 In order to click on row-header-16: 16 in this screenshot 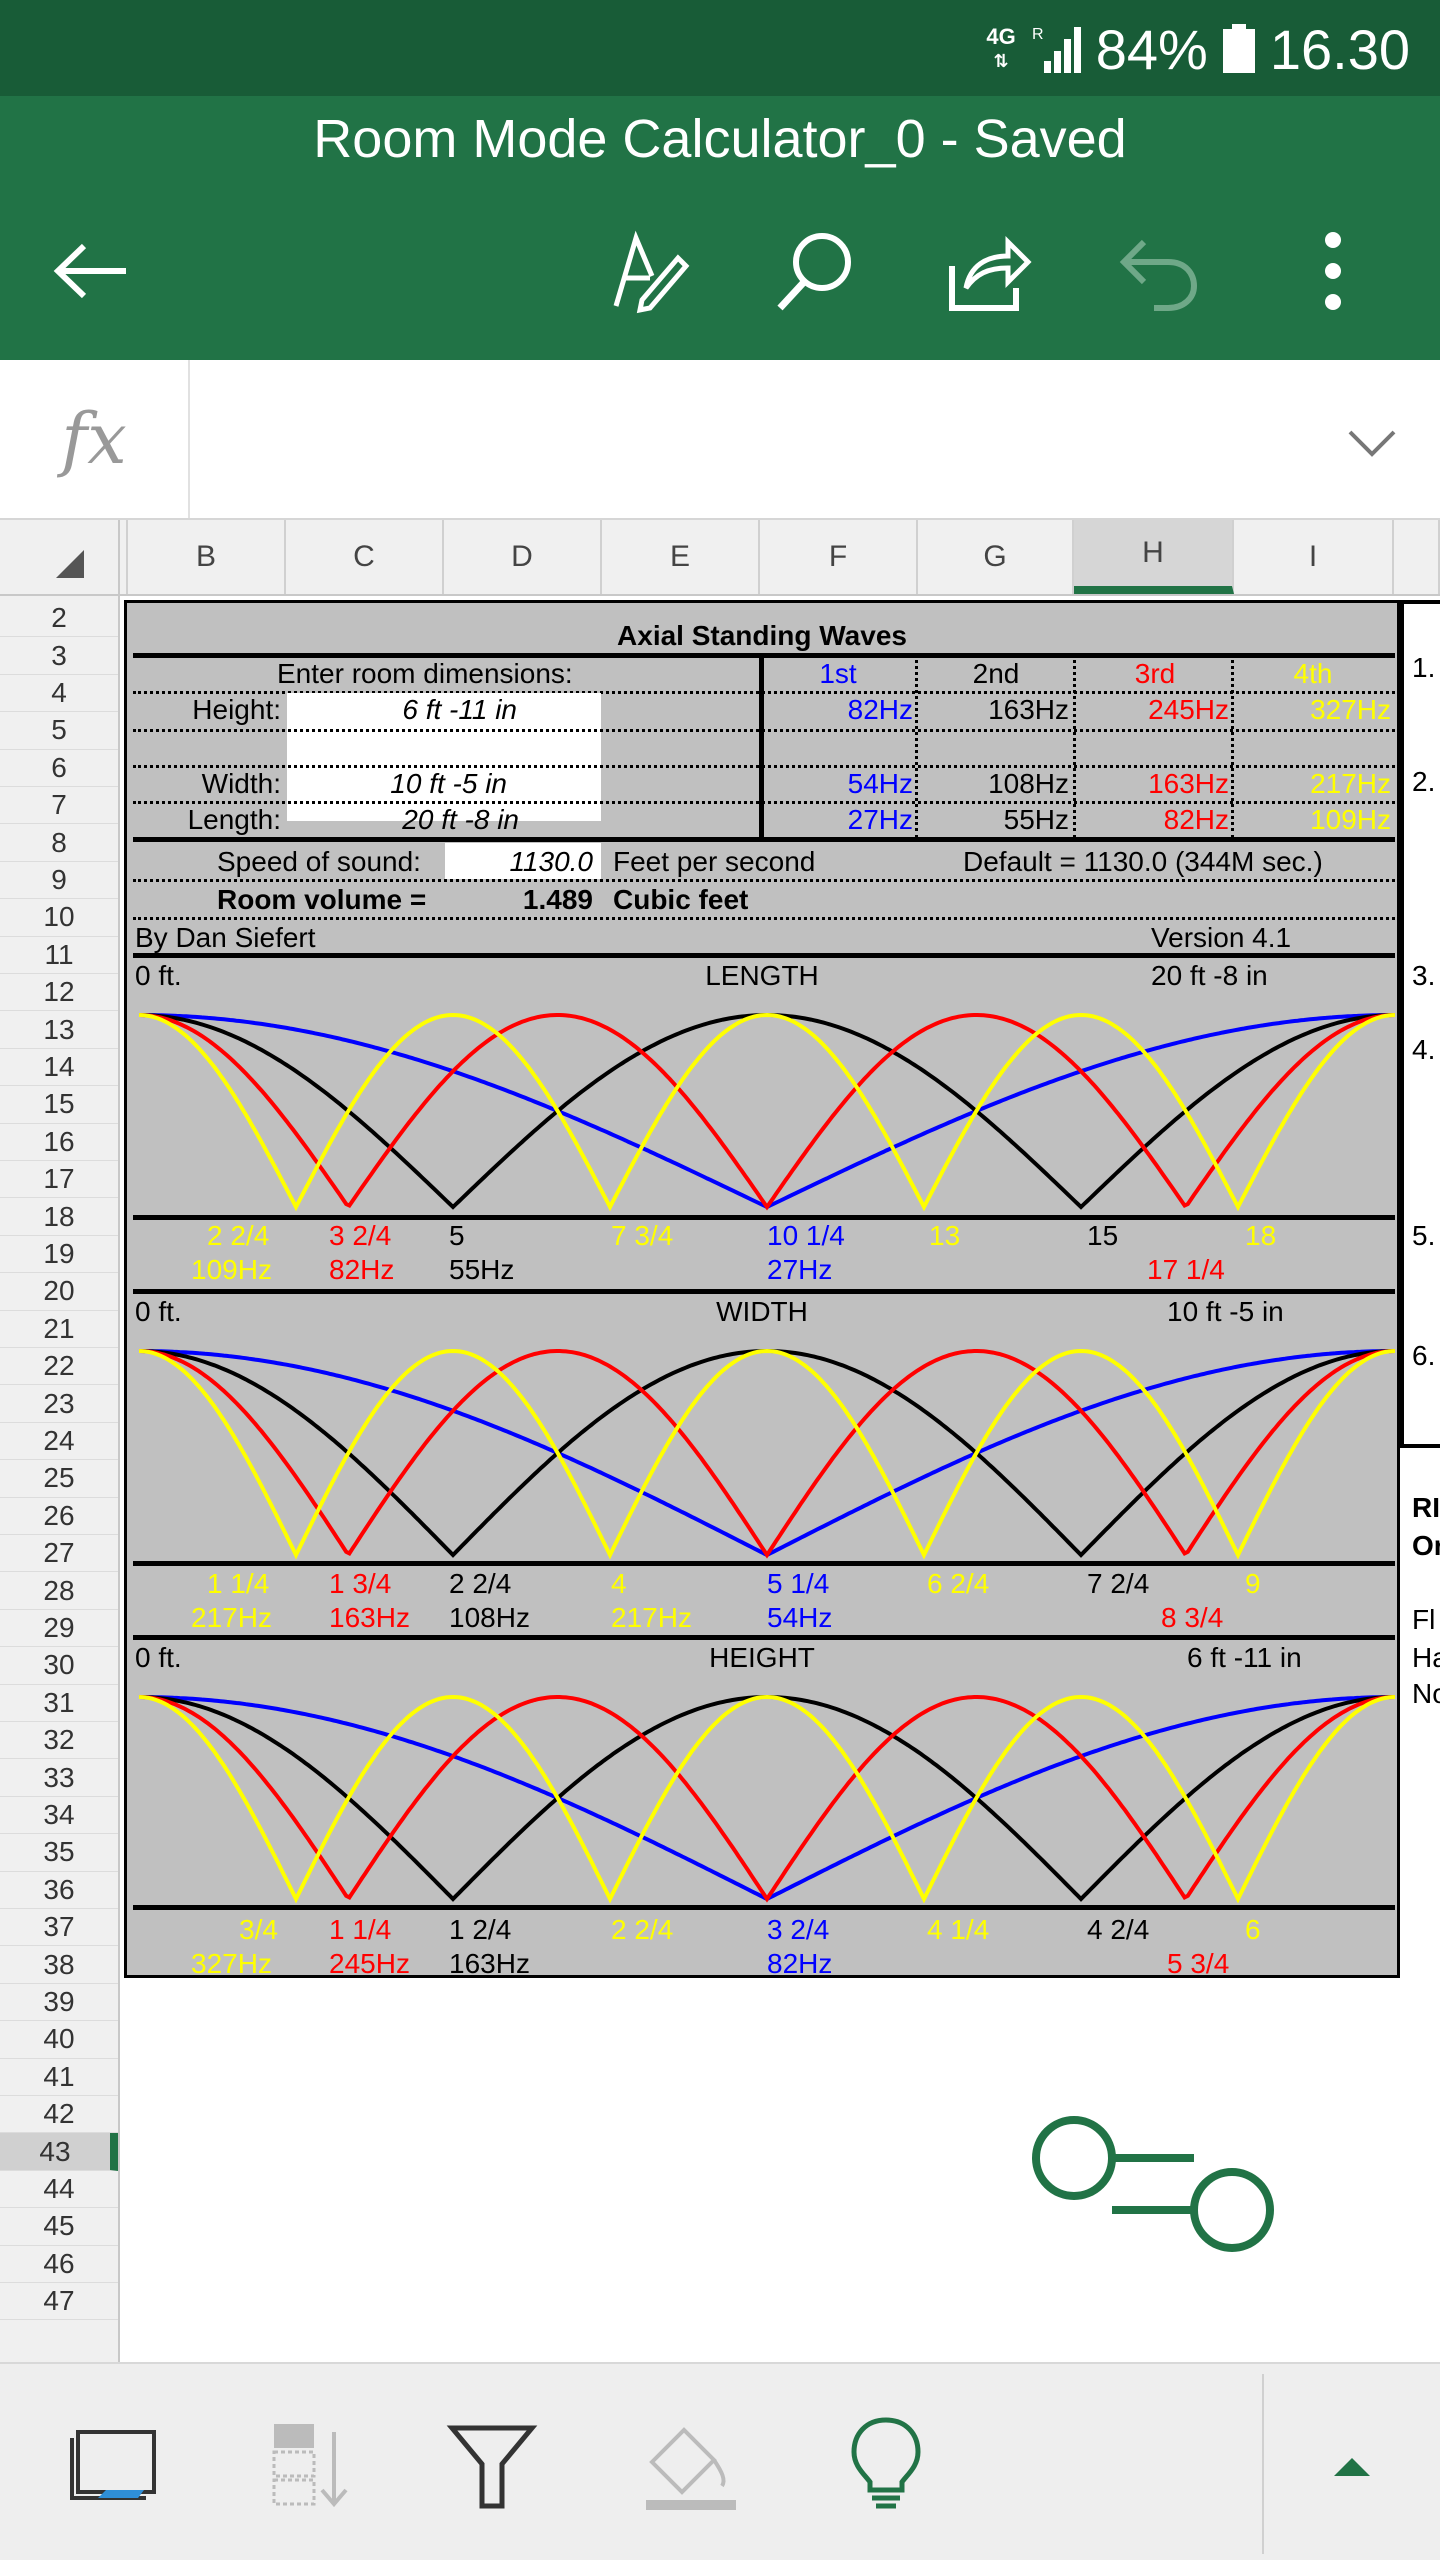, I will do `click(59, 1142)`.